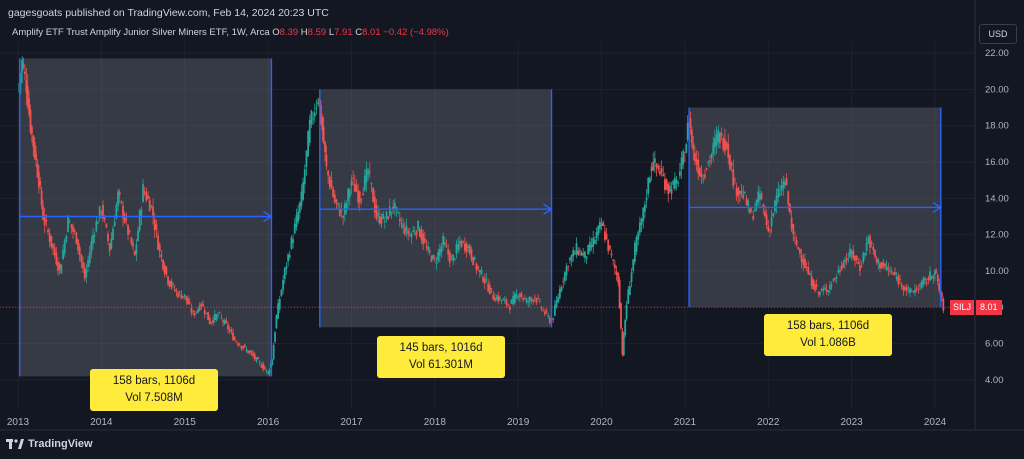  I want to click on price-tag-symbol: SILJ, so click(962, 307).